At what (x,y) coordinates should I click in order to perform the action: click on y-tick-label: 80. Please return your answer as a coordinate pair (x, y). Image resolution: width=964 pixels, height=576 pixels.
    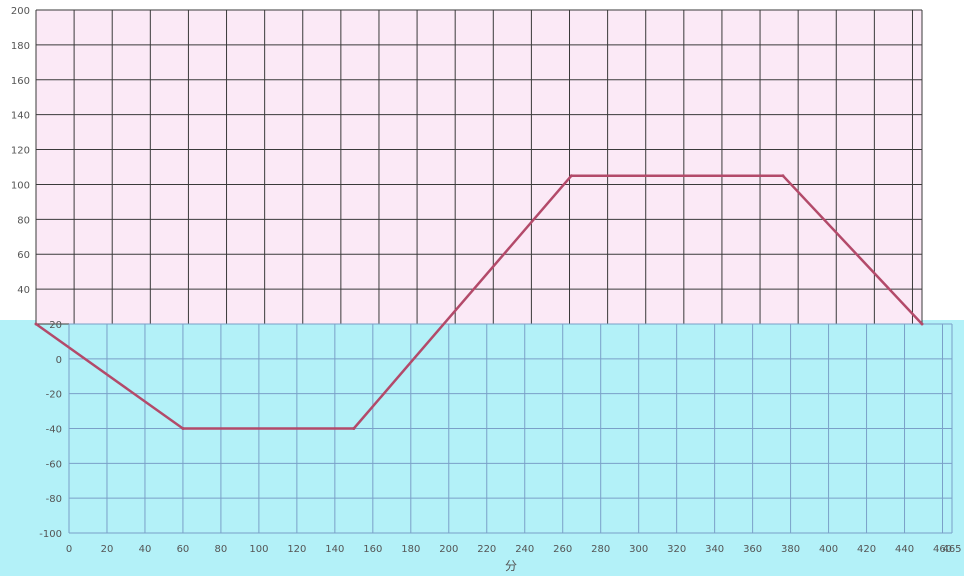
    Looking at the image, I should click on (23, 220).